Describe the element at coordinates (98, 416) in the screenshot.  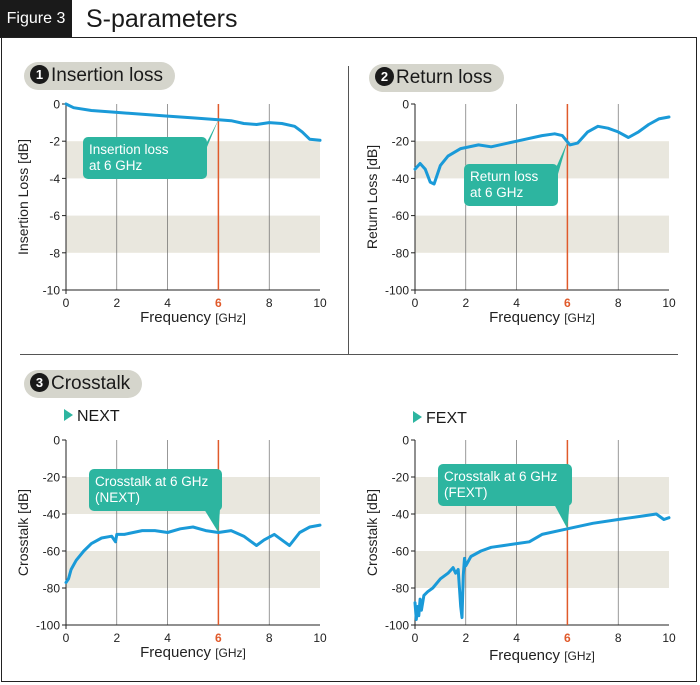
I see `subhead-next-label: NEXT` at that location.